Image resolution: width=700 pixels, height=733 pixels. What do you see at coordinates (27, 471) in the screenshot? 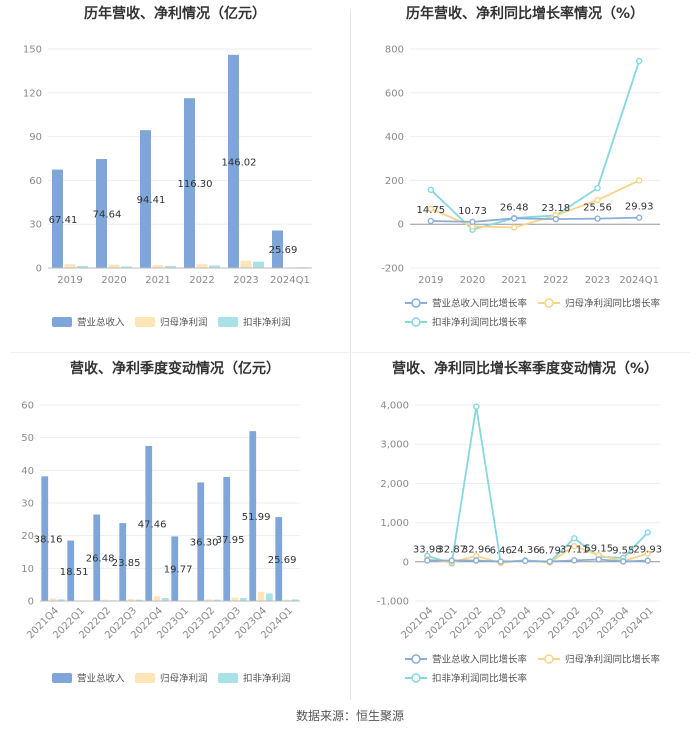
I see `y-tick-label: 40` at bounding box center [27, 471].